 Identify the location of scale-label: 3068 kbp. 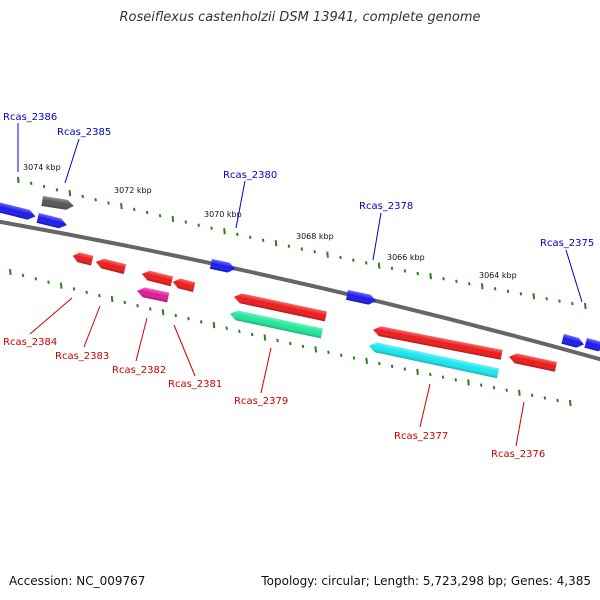
(315, 236).